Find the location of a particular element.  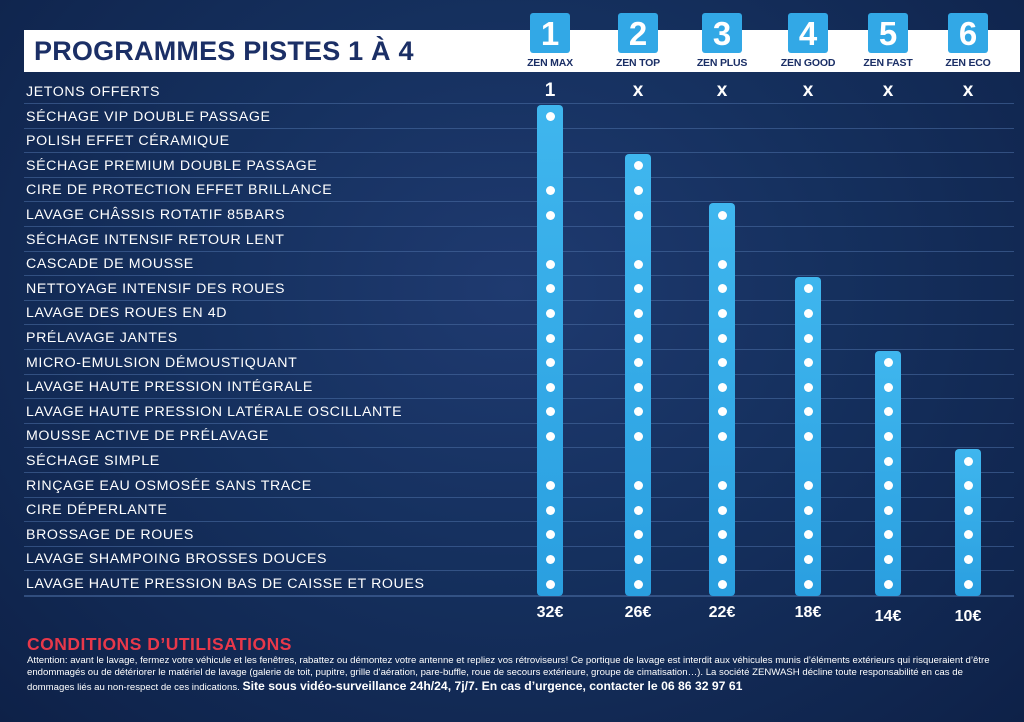

program-name: ZEN PLUS is located at coordinates (722, 63).